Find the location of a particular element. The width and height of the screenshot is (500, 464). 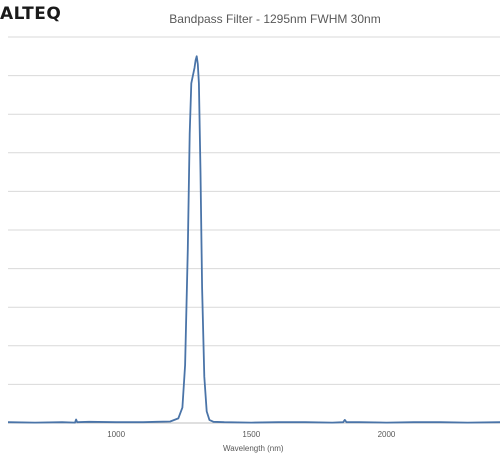

brand-logo: ALTEQ is located at coordinates (31, 14).